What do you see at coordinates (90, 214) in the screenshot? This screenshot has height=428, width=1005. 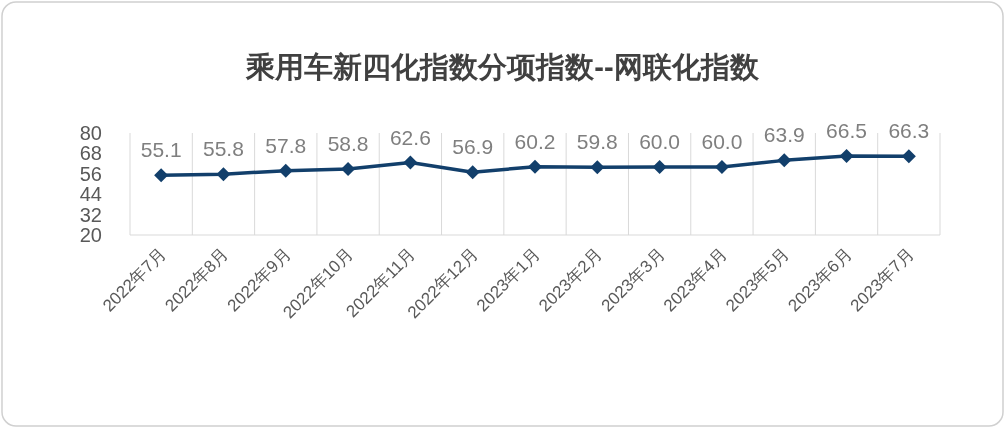 I see `y-tick-label: 32` at bounding box center [90, 214].